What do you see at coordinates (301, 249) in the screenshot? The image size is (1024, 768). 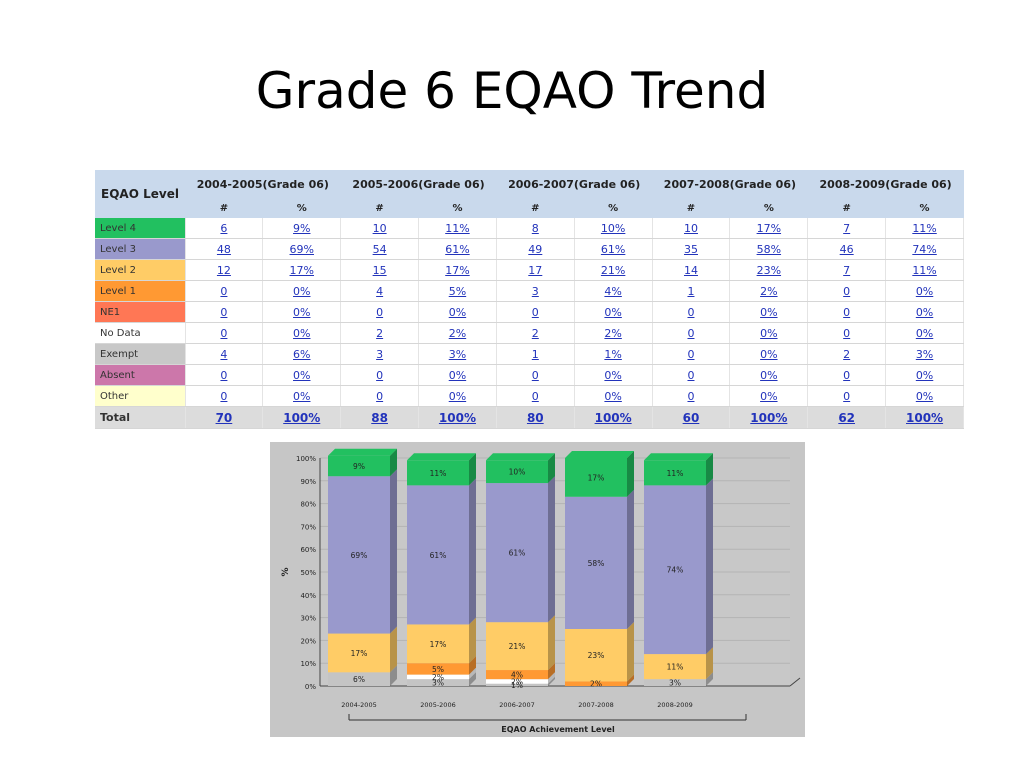 I see `percent-link: 69%` at bounding box center [301, 249].